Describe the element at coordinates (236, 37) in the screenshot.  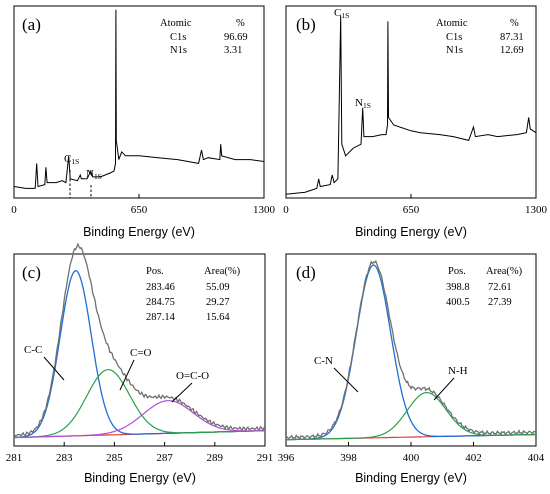
I see `panel-a-table-c1s-value: 96.69` at that location.